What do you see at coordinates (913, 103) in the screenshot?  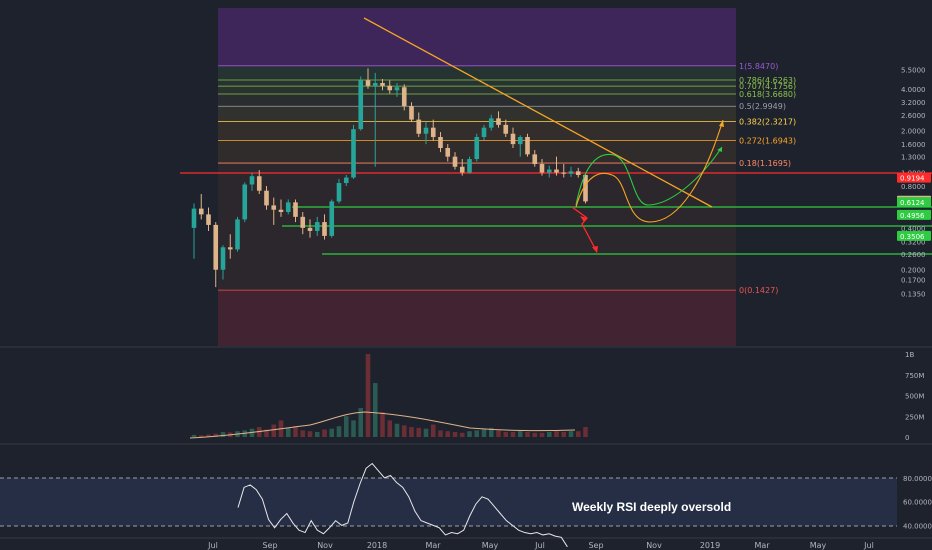 I see `price-tick-label: 3.2000` at bounding box center [913, 103].